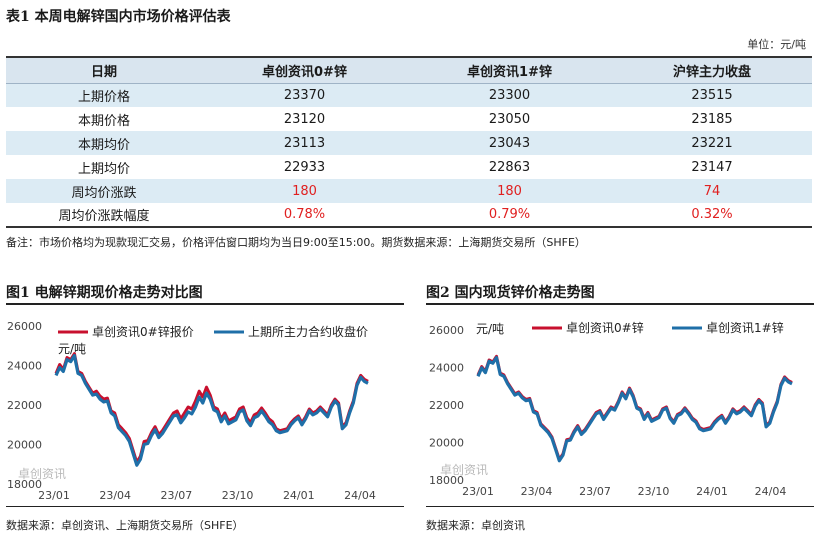 This screenshot has width=820, height=550. What do you see at coordinates (712, 143) in the screenshot?
I see `table-cell: 23221` at bounding box center [712, 143].